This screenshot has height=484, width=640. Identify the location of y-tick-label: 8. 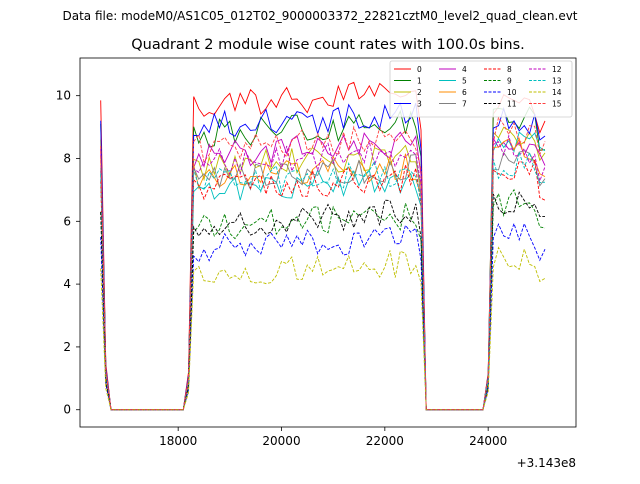
(67, 158).